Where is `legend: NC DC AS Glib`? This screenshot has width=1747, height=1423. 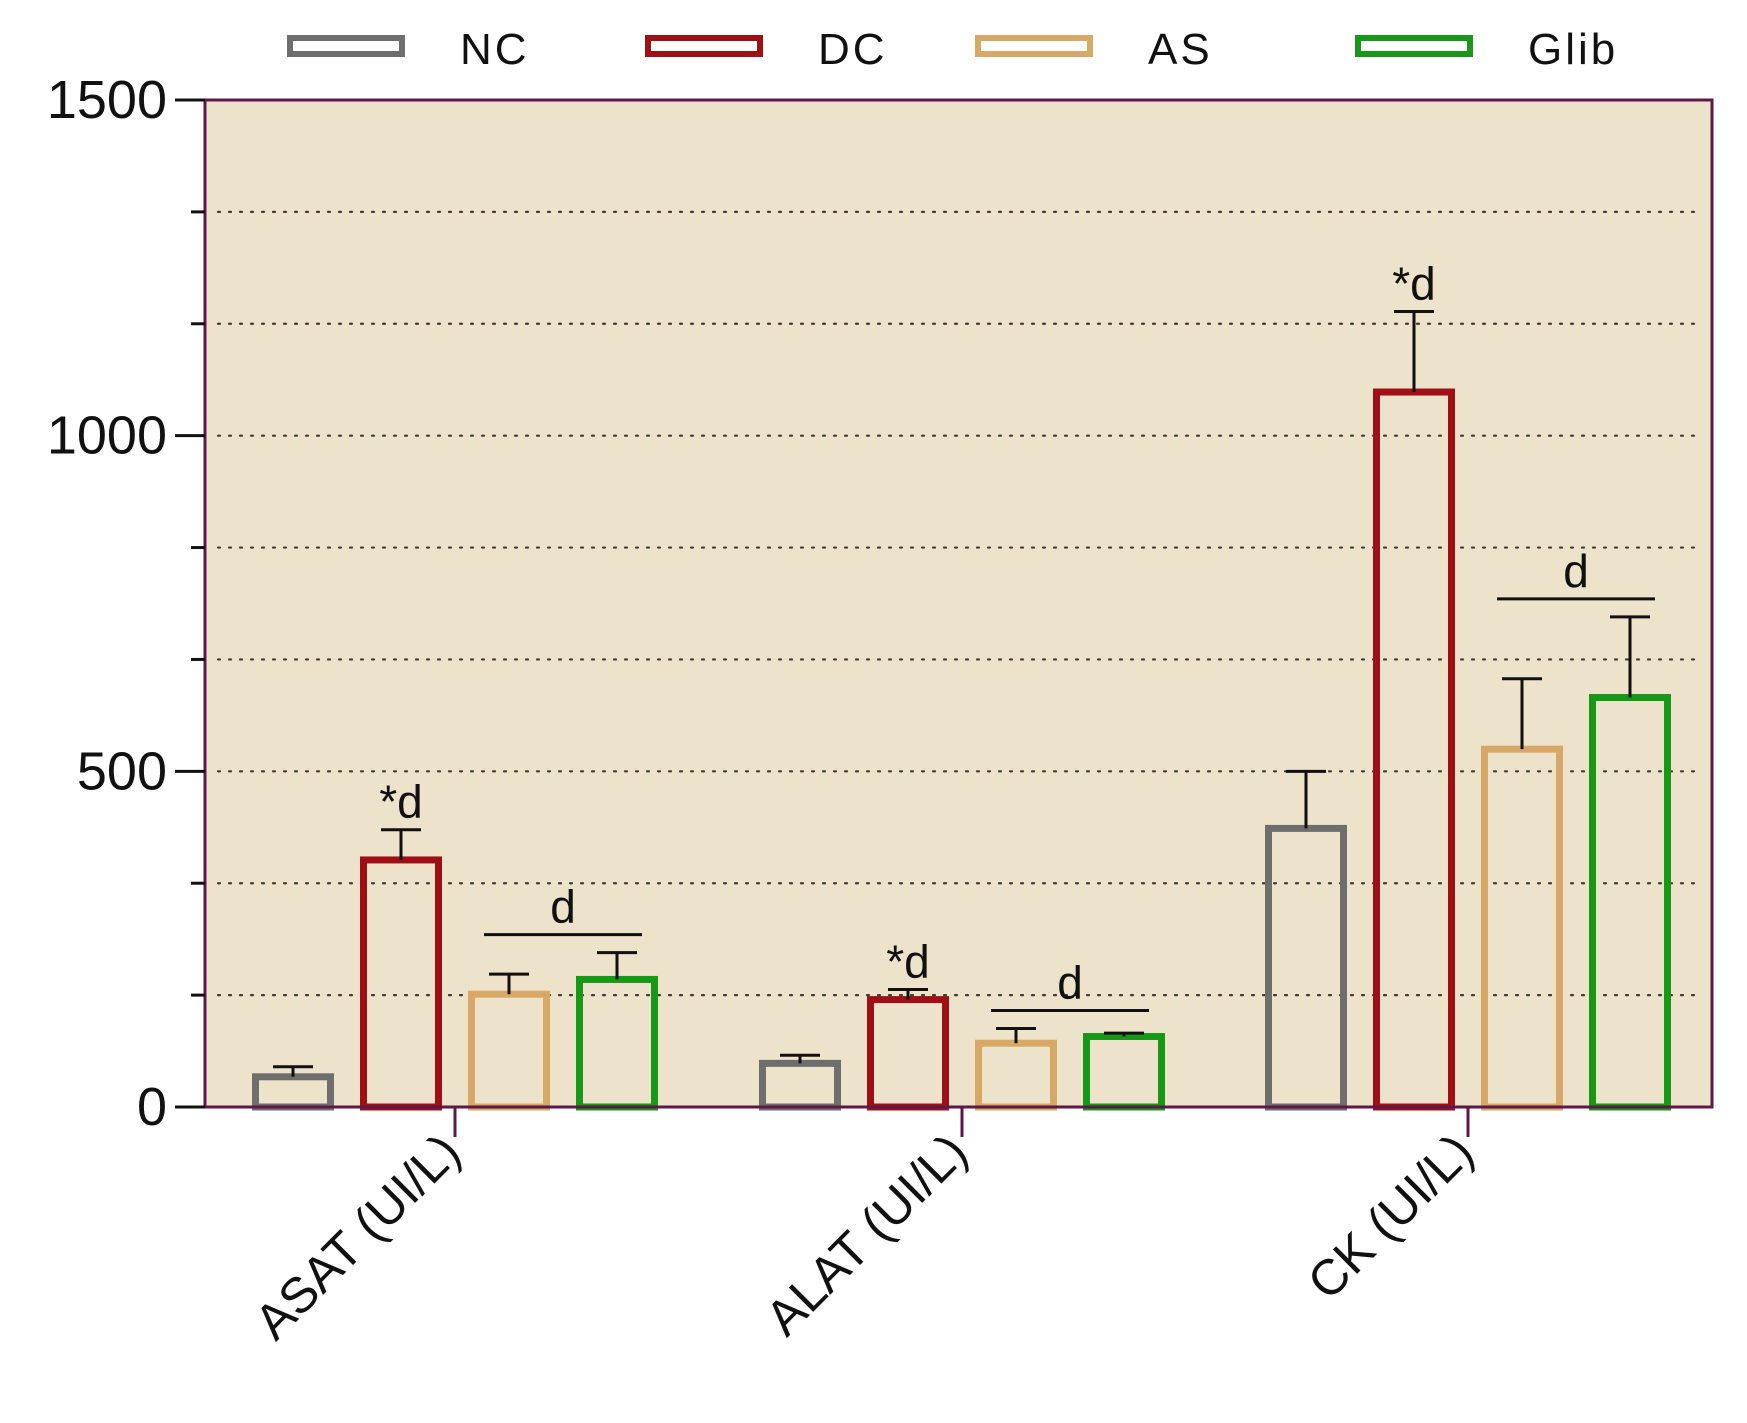 legend: NC DC AS Glib is located at coordinates (952, 49).